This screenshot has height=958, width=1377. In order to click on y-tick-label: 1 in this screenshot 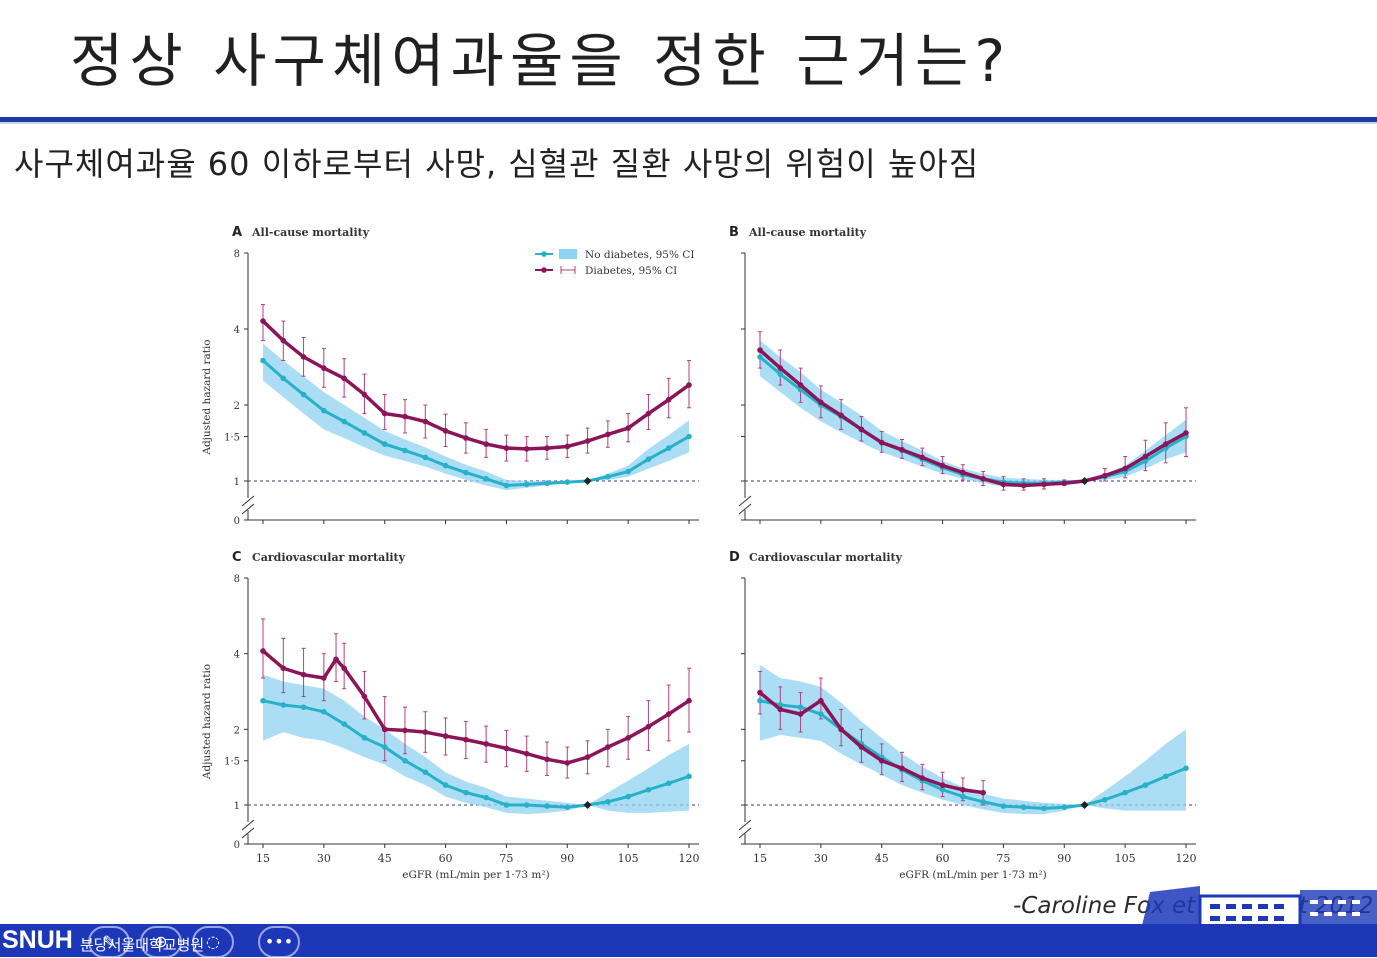, I will do `click(237, 806)`.